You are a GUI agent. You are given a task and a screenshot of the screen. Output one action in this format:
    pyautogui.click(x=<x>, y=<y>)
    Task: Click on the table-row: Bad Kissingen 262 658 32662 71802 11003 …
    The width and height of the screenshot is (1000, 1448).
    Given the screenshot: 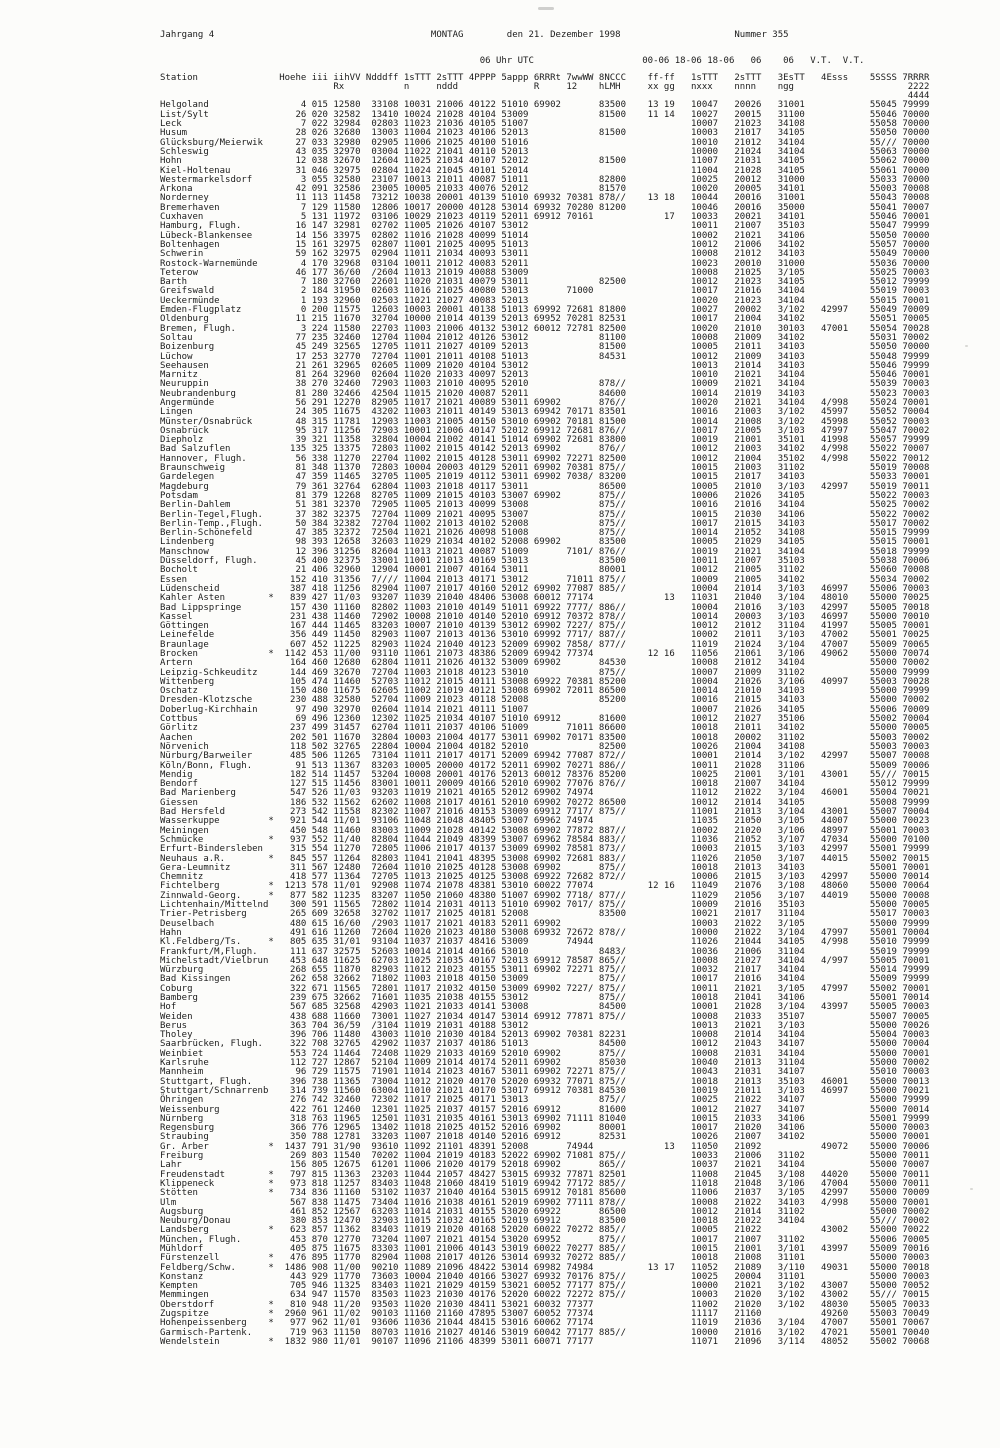 What is the action you would take?
    pyautogui.click(x=545, y=979)
    